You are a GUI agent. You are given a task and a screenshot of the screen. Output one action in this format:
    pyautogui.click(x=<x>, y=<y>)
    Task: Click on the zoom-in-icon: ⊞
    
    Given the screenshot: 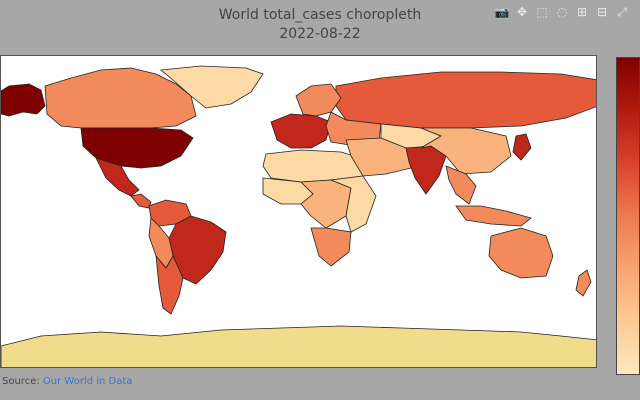 What is the action you would take?
    pyautogui.click(x=582, y=12)
    